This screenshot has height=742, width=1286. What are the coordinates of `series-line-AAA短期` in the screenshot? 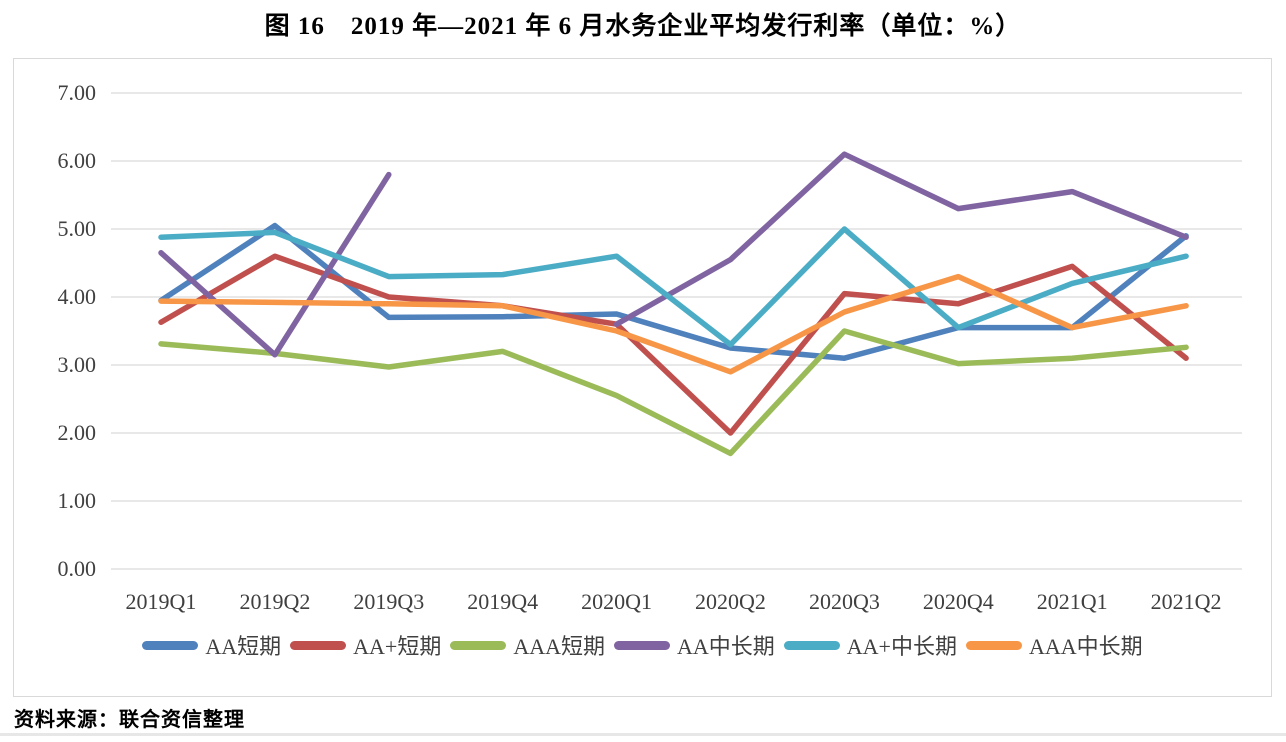 It's located at (673, 392).